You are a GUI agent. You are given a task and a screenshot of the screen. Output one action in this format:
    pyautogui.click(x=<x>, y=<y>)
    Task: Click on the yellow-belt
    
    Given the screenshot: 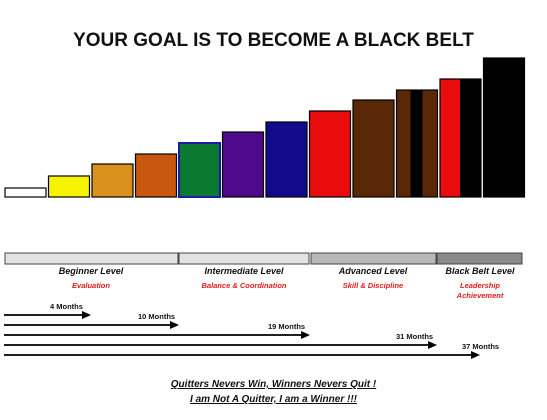 What is the action you would take?
    pyautogui.click(x=69, y=186)
    